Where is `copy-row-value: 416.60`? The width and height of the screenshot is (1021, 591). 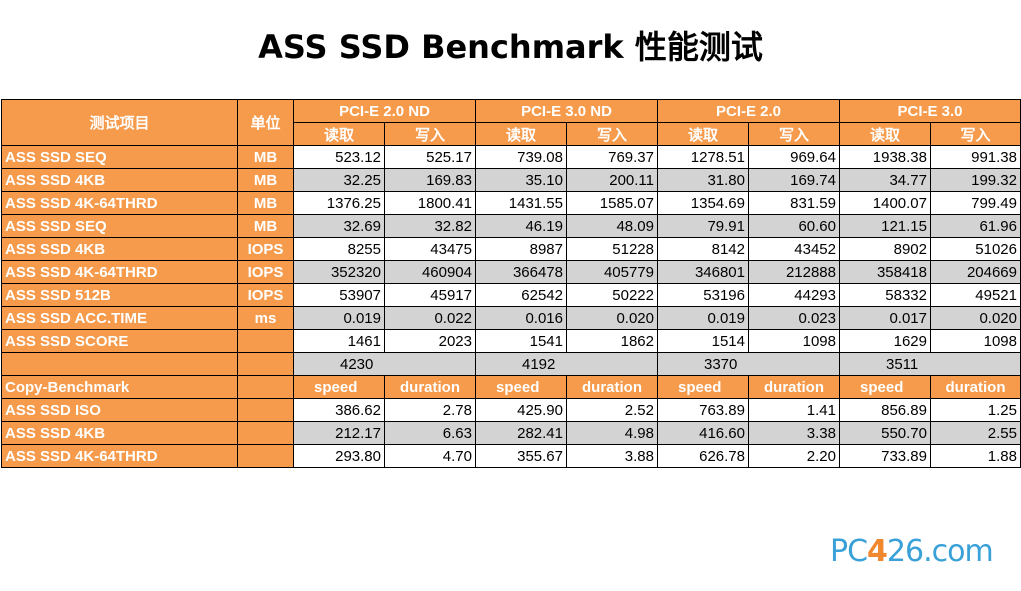 copy-row-value: 416.60 is located at coordinates (703, 433).